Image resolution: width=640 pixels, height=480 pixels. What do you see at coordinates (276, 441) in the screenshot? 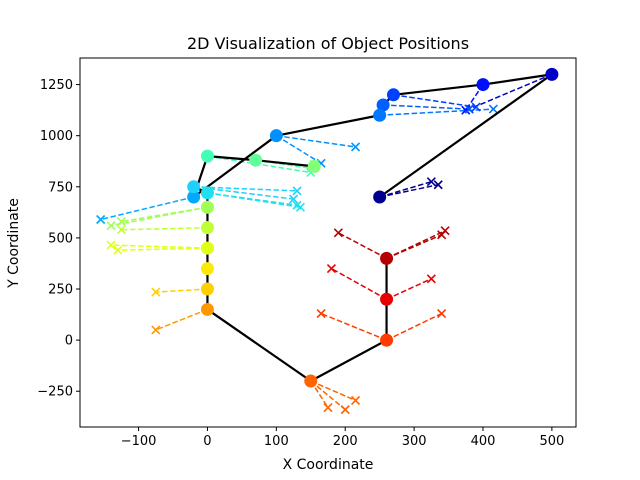
I see `x-tick-label-2: 100` at bounding box center [276, 441].